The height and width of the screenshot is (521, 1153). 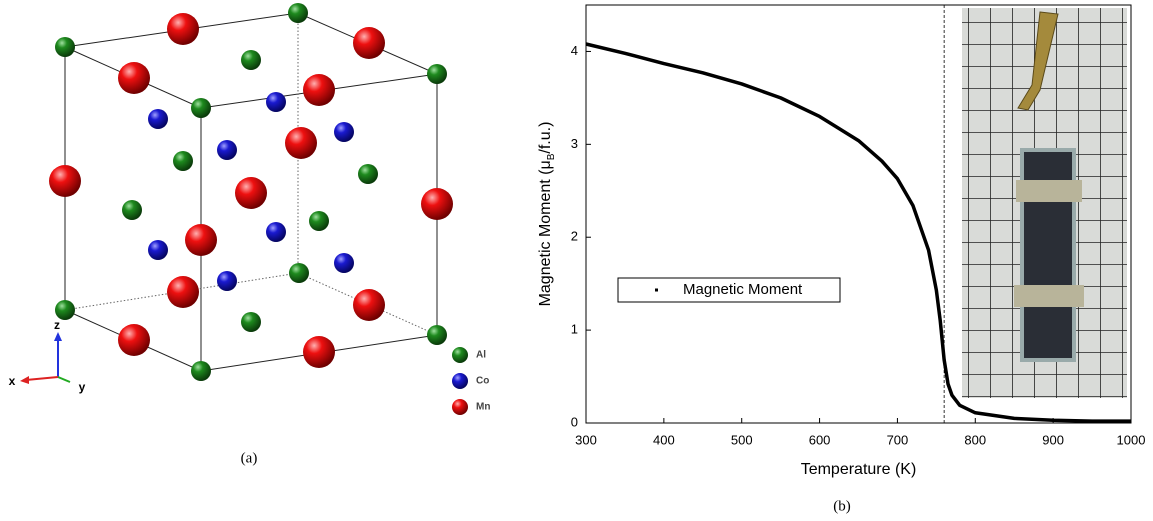 What do you see at coordinates (842, 506) in the screenshot?
I see `caption: (b)` at bounding box center [842, 506].